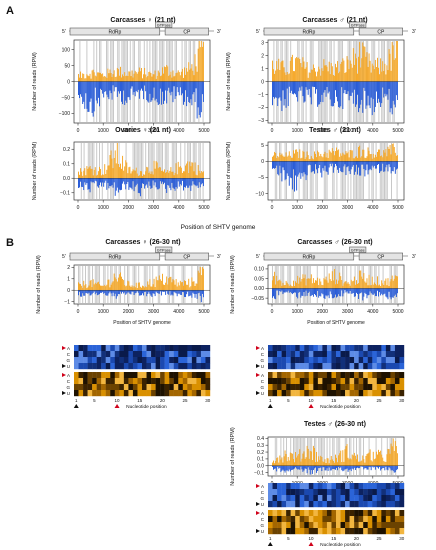  Describe the element at coordinates (68, 366) in the screenshot. I see `antisense-heatmap-row-label: U` at that location.